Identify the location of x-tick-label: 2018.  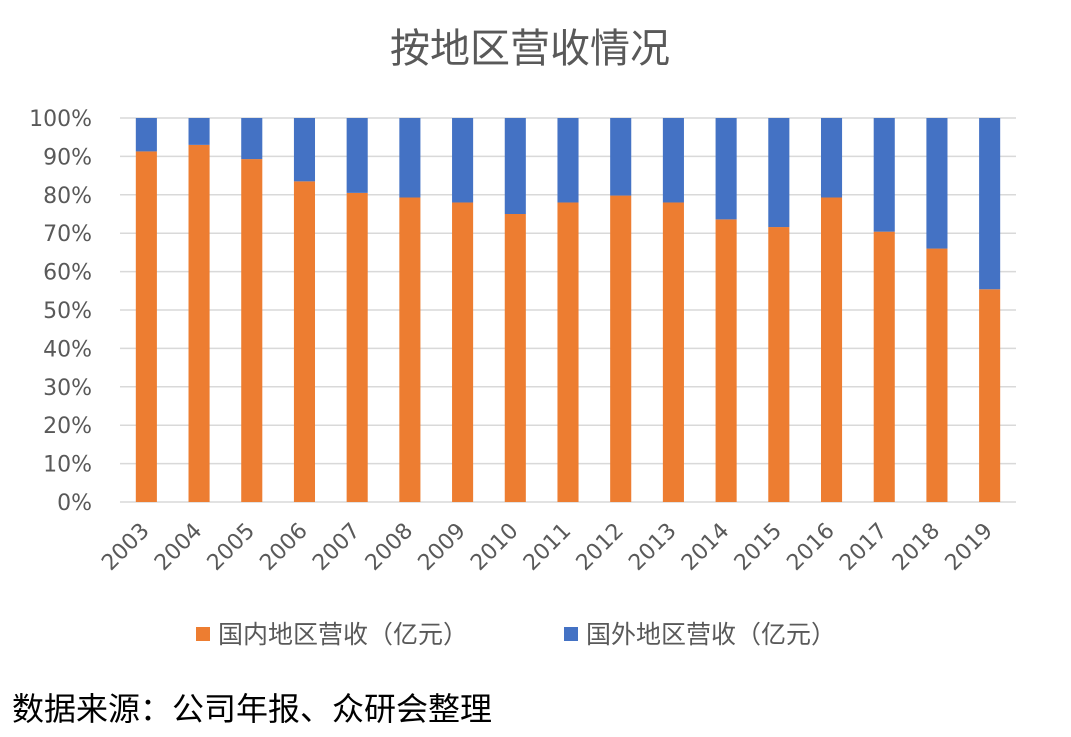
(916, 547).